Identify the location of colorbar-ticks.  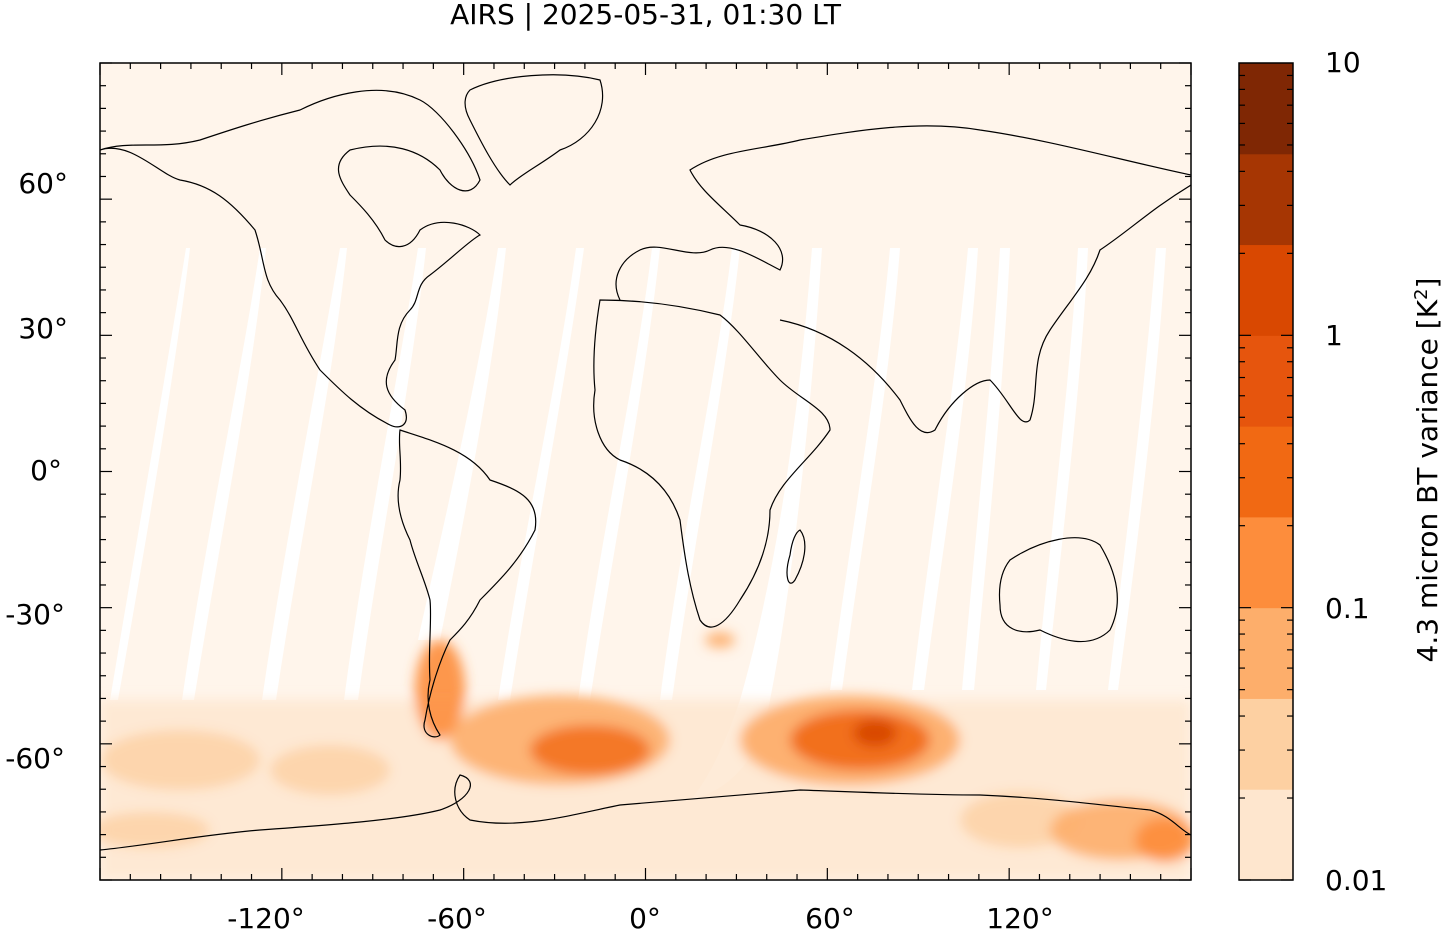
(1266, 477).